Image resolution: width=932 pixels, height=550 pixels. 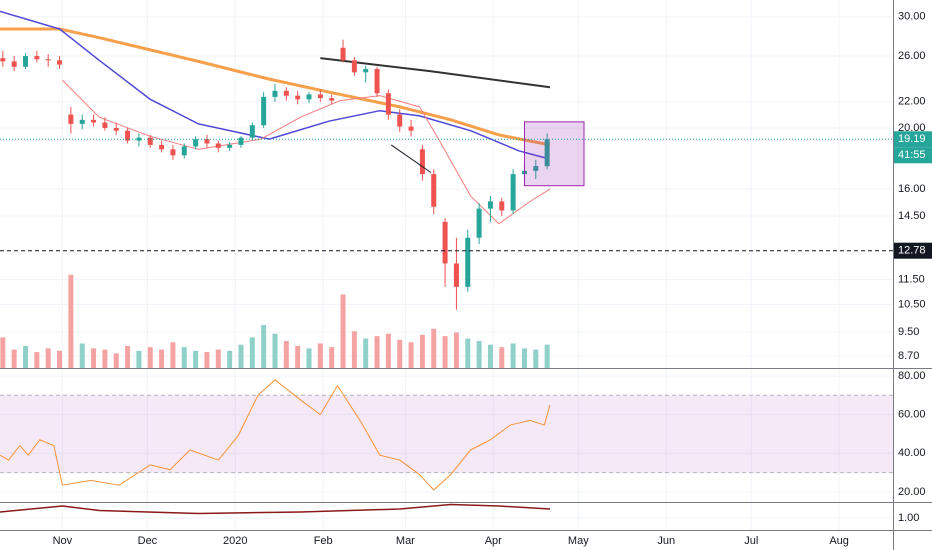 What do you see at coordinates (908, 332) in the screenshot?
I see `y-tick-label: 9.50` at bounding box center [908, 332].